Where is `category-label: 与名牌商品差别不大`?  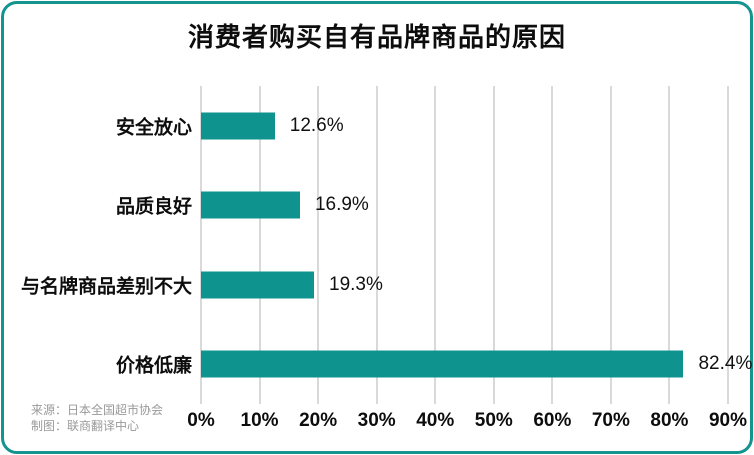 category-label: 与名牌商品差别不大 is located at coordinates (106, 287).